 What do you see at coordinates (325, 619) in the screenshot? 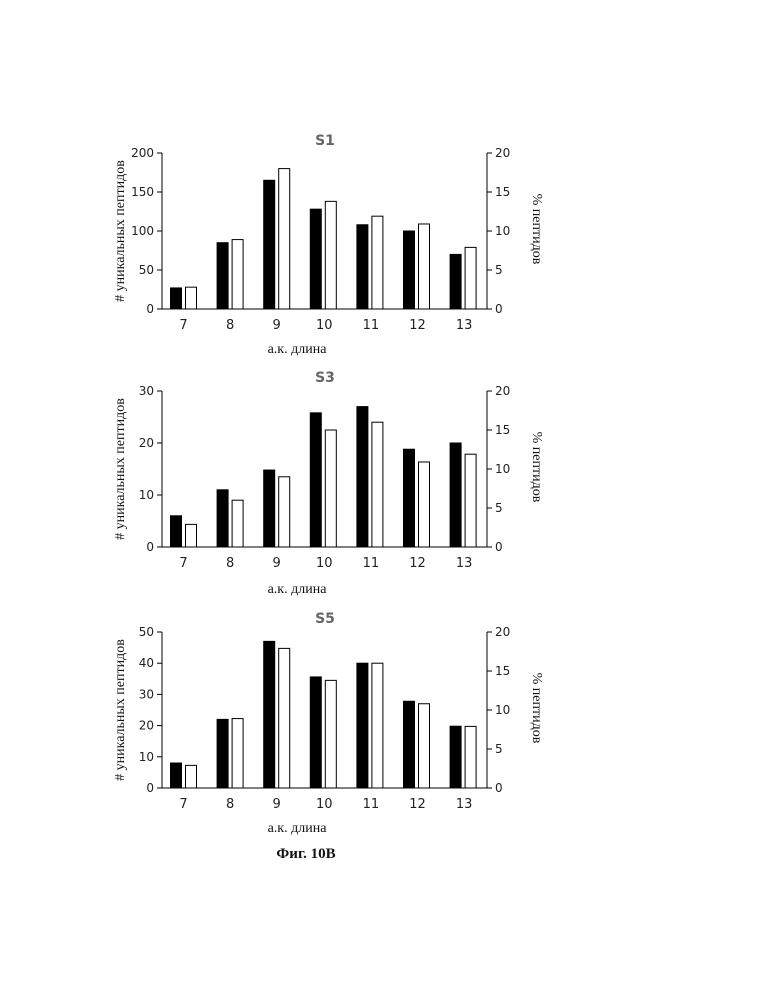
I see `chart-title: S5` at bounding box center [325, 619].